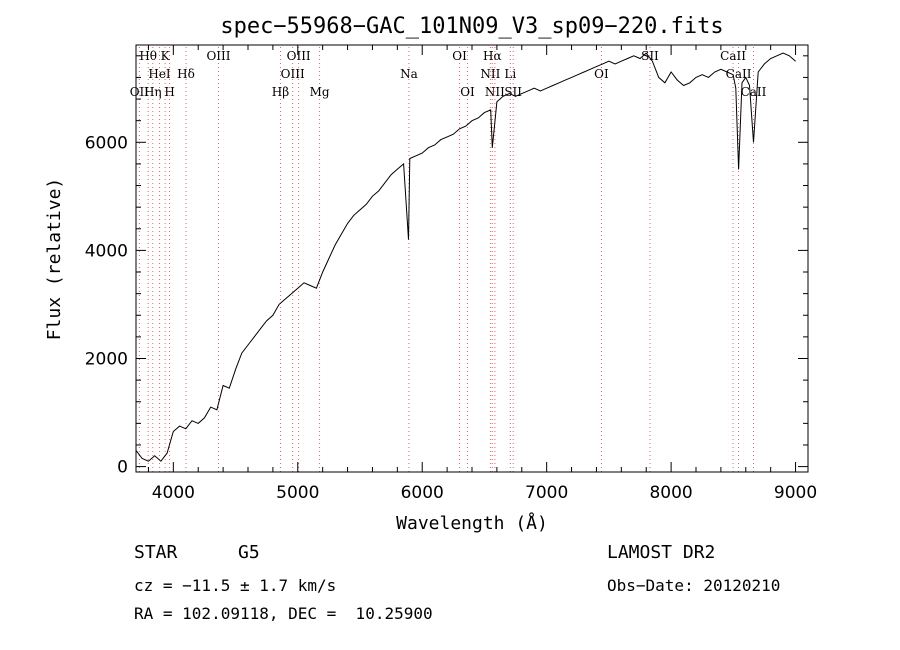 The width and height of the screenshot is (900, 650). Describe the element at coordinates (280, 92) in the screenshot. I see `spectral-line-label: Hβ` at that location.